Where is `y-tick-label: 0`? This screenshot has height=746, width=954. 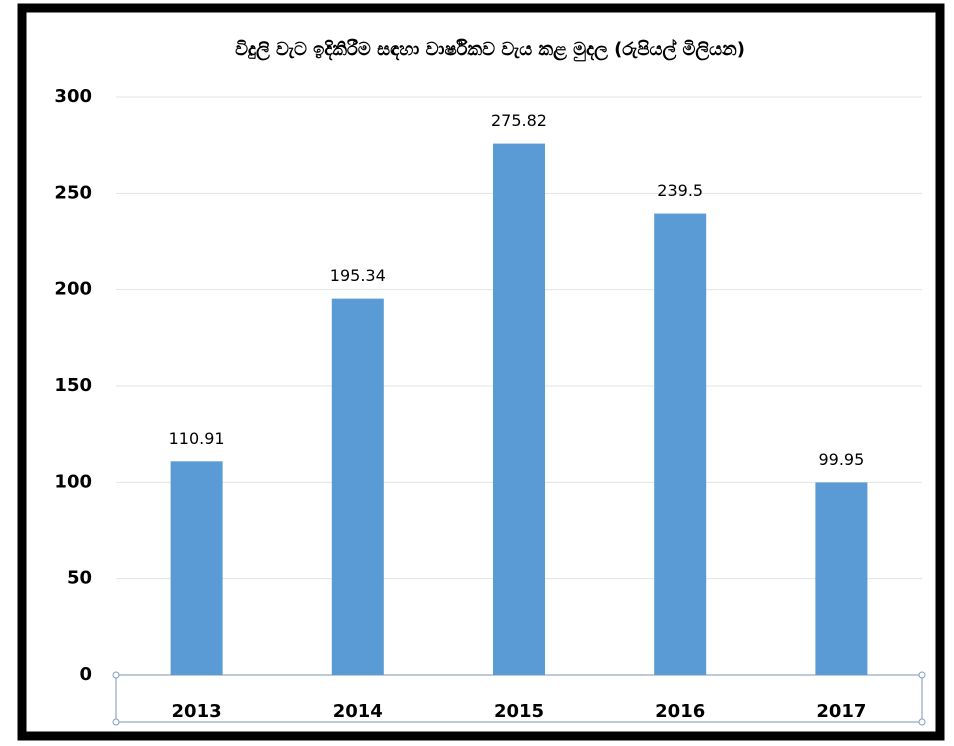 y-tick-label: 0 is located at coordinates (85, 674).